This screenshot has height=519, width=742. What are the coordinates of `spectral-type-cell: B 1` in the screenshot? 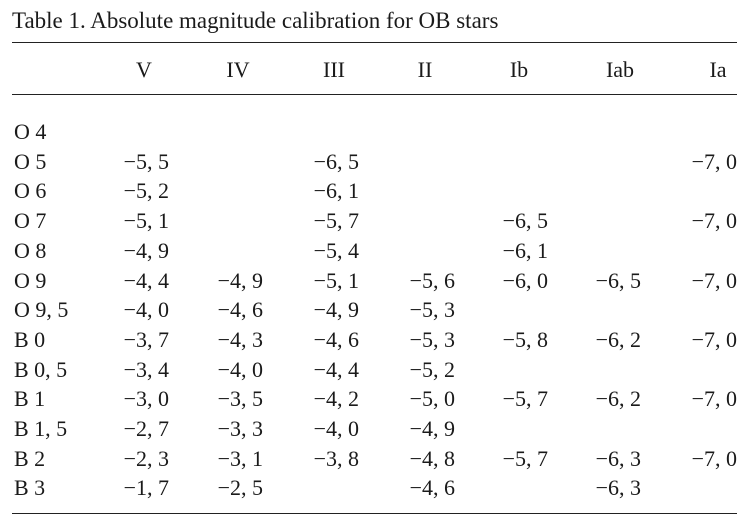 It's located at (30, 399).